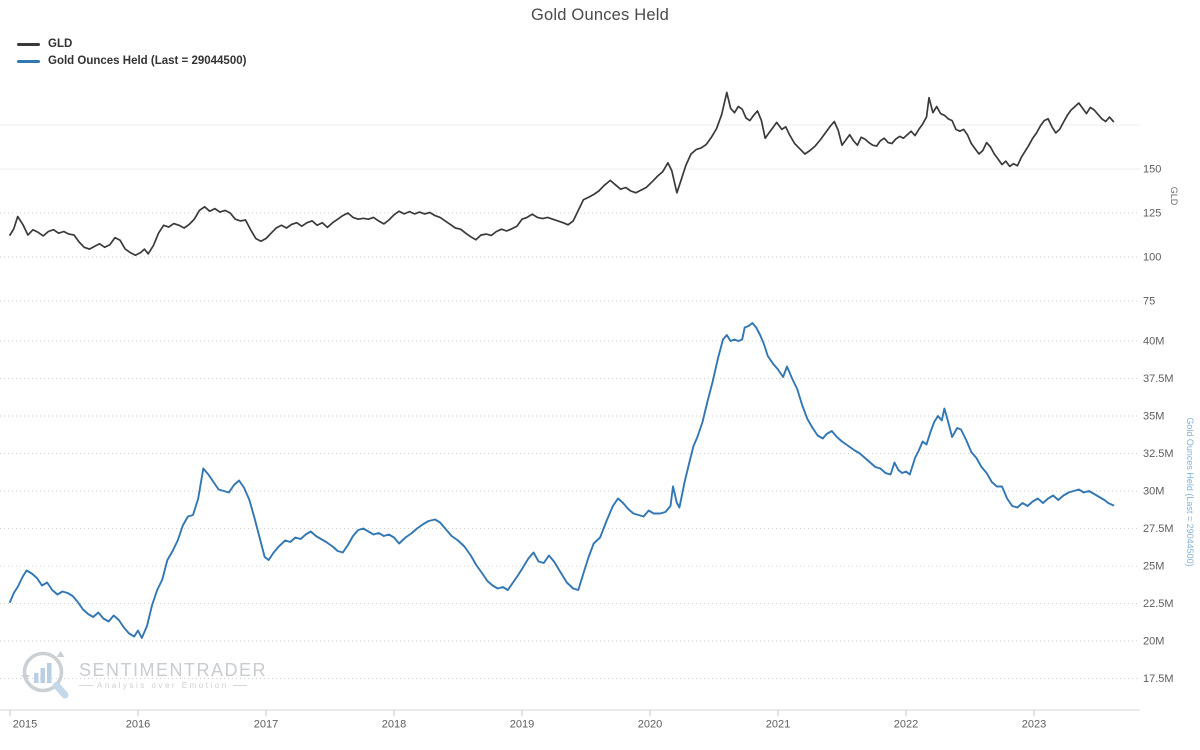 This screenshot has width=1200, height=750. I want to click on watermark-dash-left, so click(86, 685).